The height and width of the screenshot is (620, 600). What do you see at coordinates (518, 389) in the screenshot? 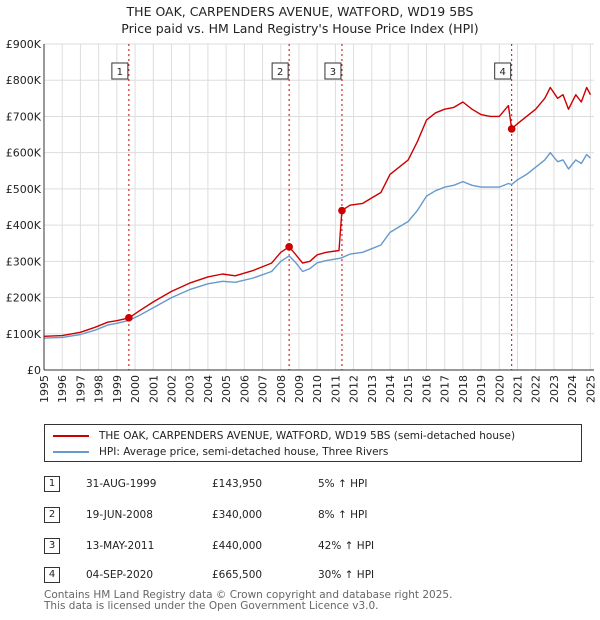
I see `x-tick-label: 2021` at bounding box center [518, 389].